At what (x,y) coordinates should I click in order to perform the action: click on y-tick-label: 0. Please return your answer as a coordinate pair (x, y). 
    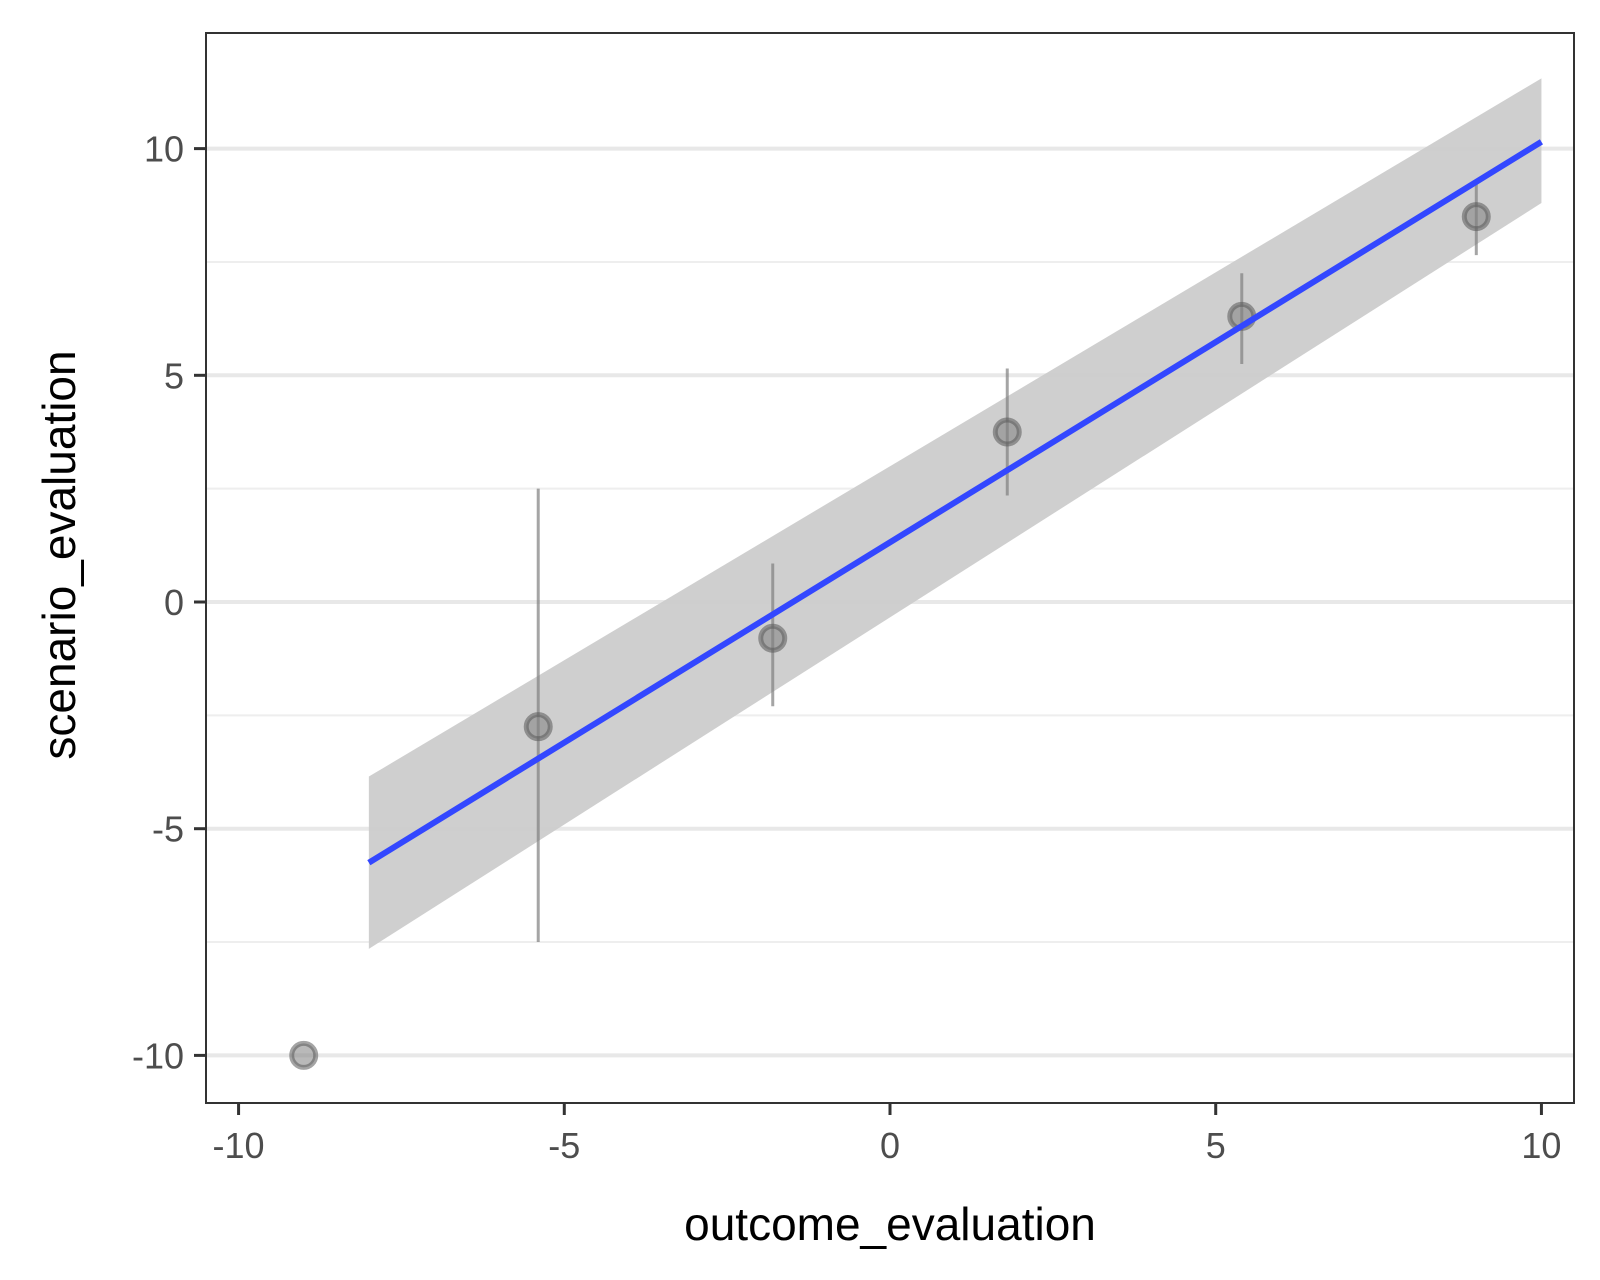
    Looking at the image, I should click on (174, 602).